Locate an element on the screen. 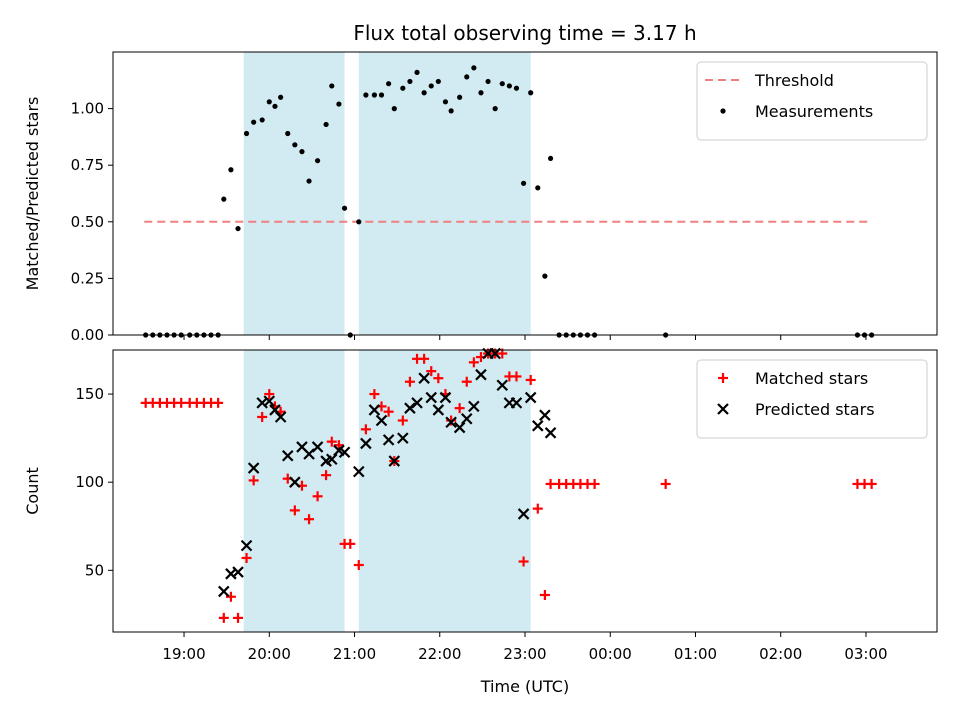 The width and height of the screenshot is (960, 720). legend-label: Threshold is located at coordinates (794, 80).